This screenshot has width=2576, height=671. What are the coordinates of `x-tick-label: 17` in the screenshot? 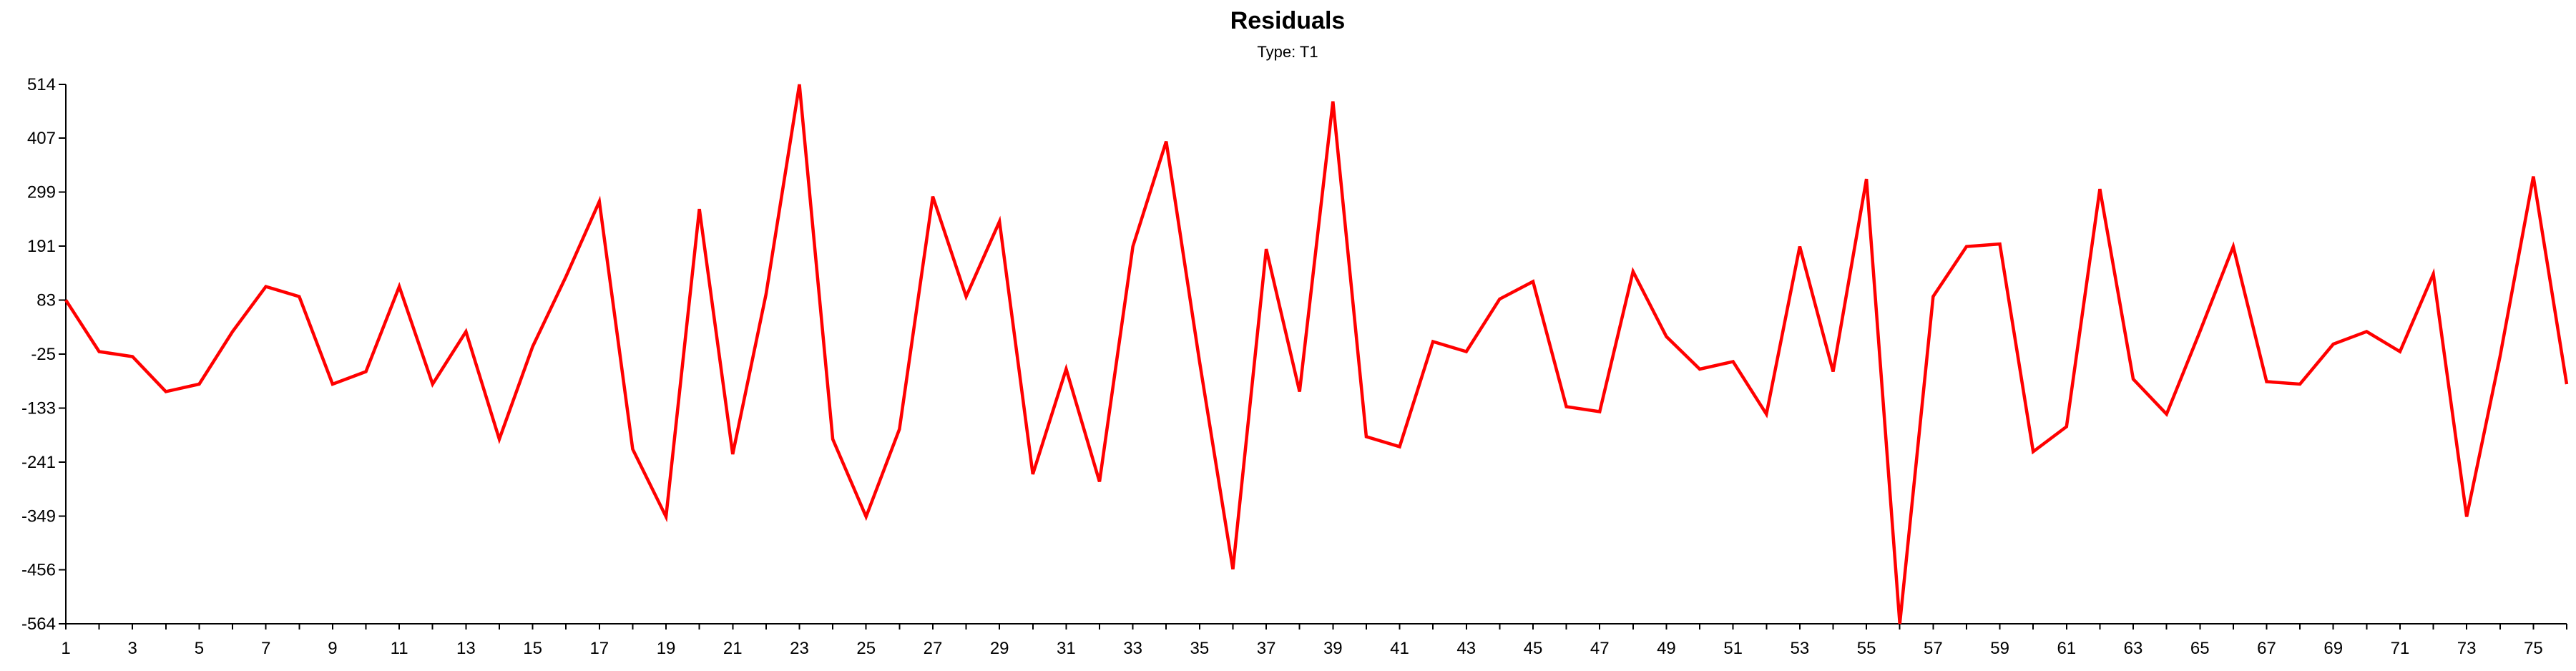 It's located at (599, 648).